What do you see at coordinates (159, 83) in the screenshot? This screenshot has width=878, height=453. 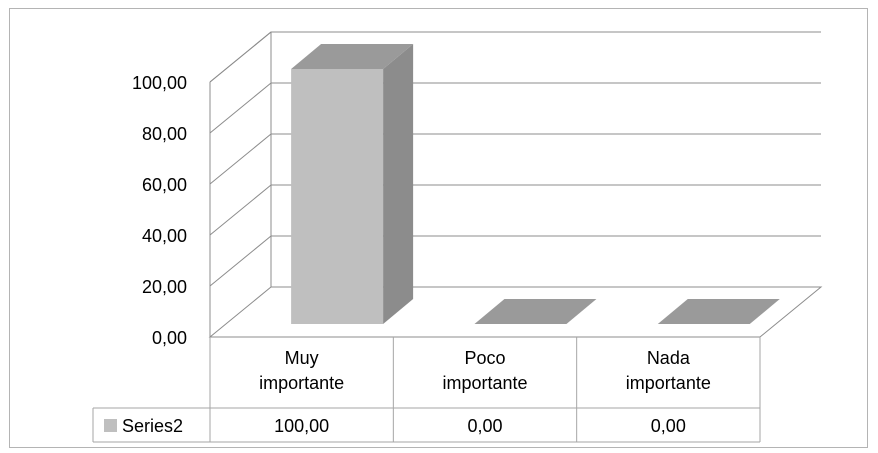 I see `y-tick-label: 100,00` at bounding box center [159, 83].